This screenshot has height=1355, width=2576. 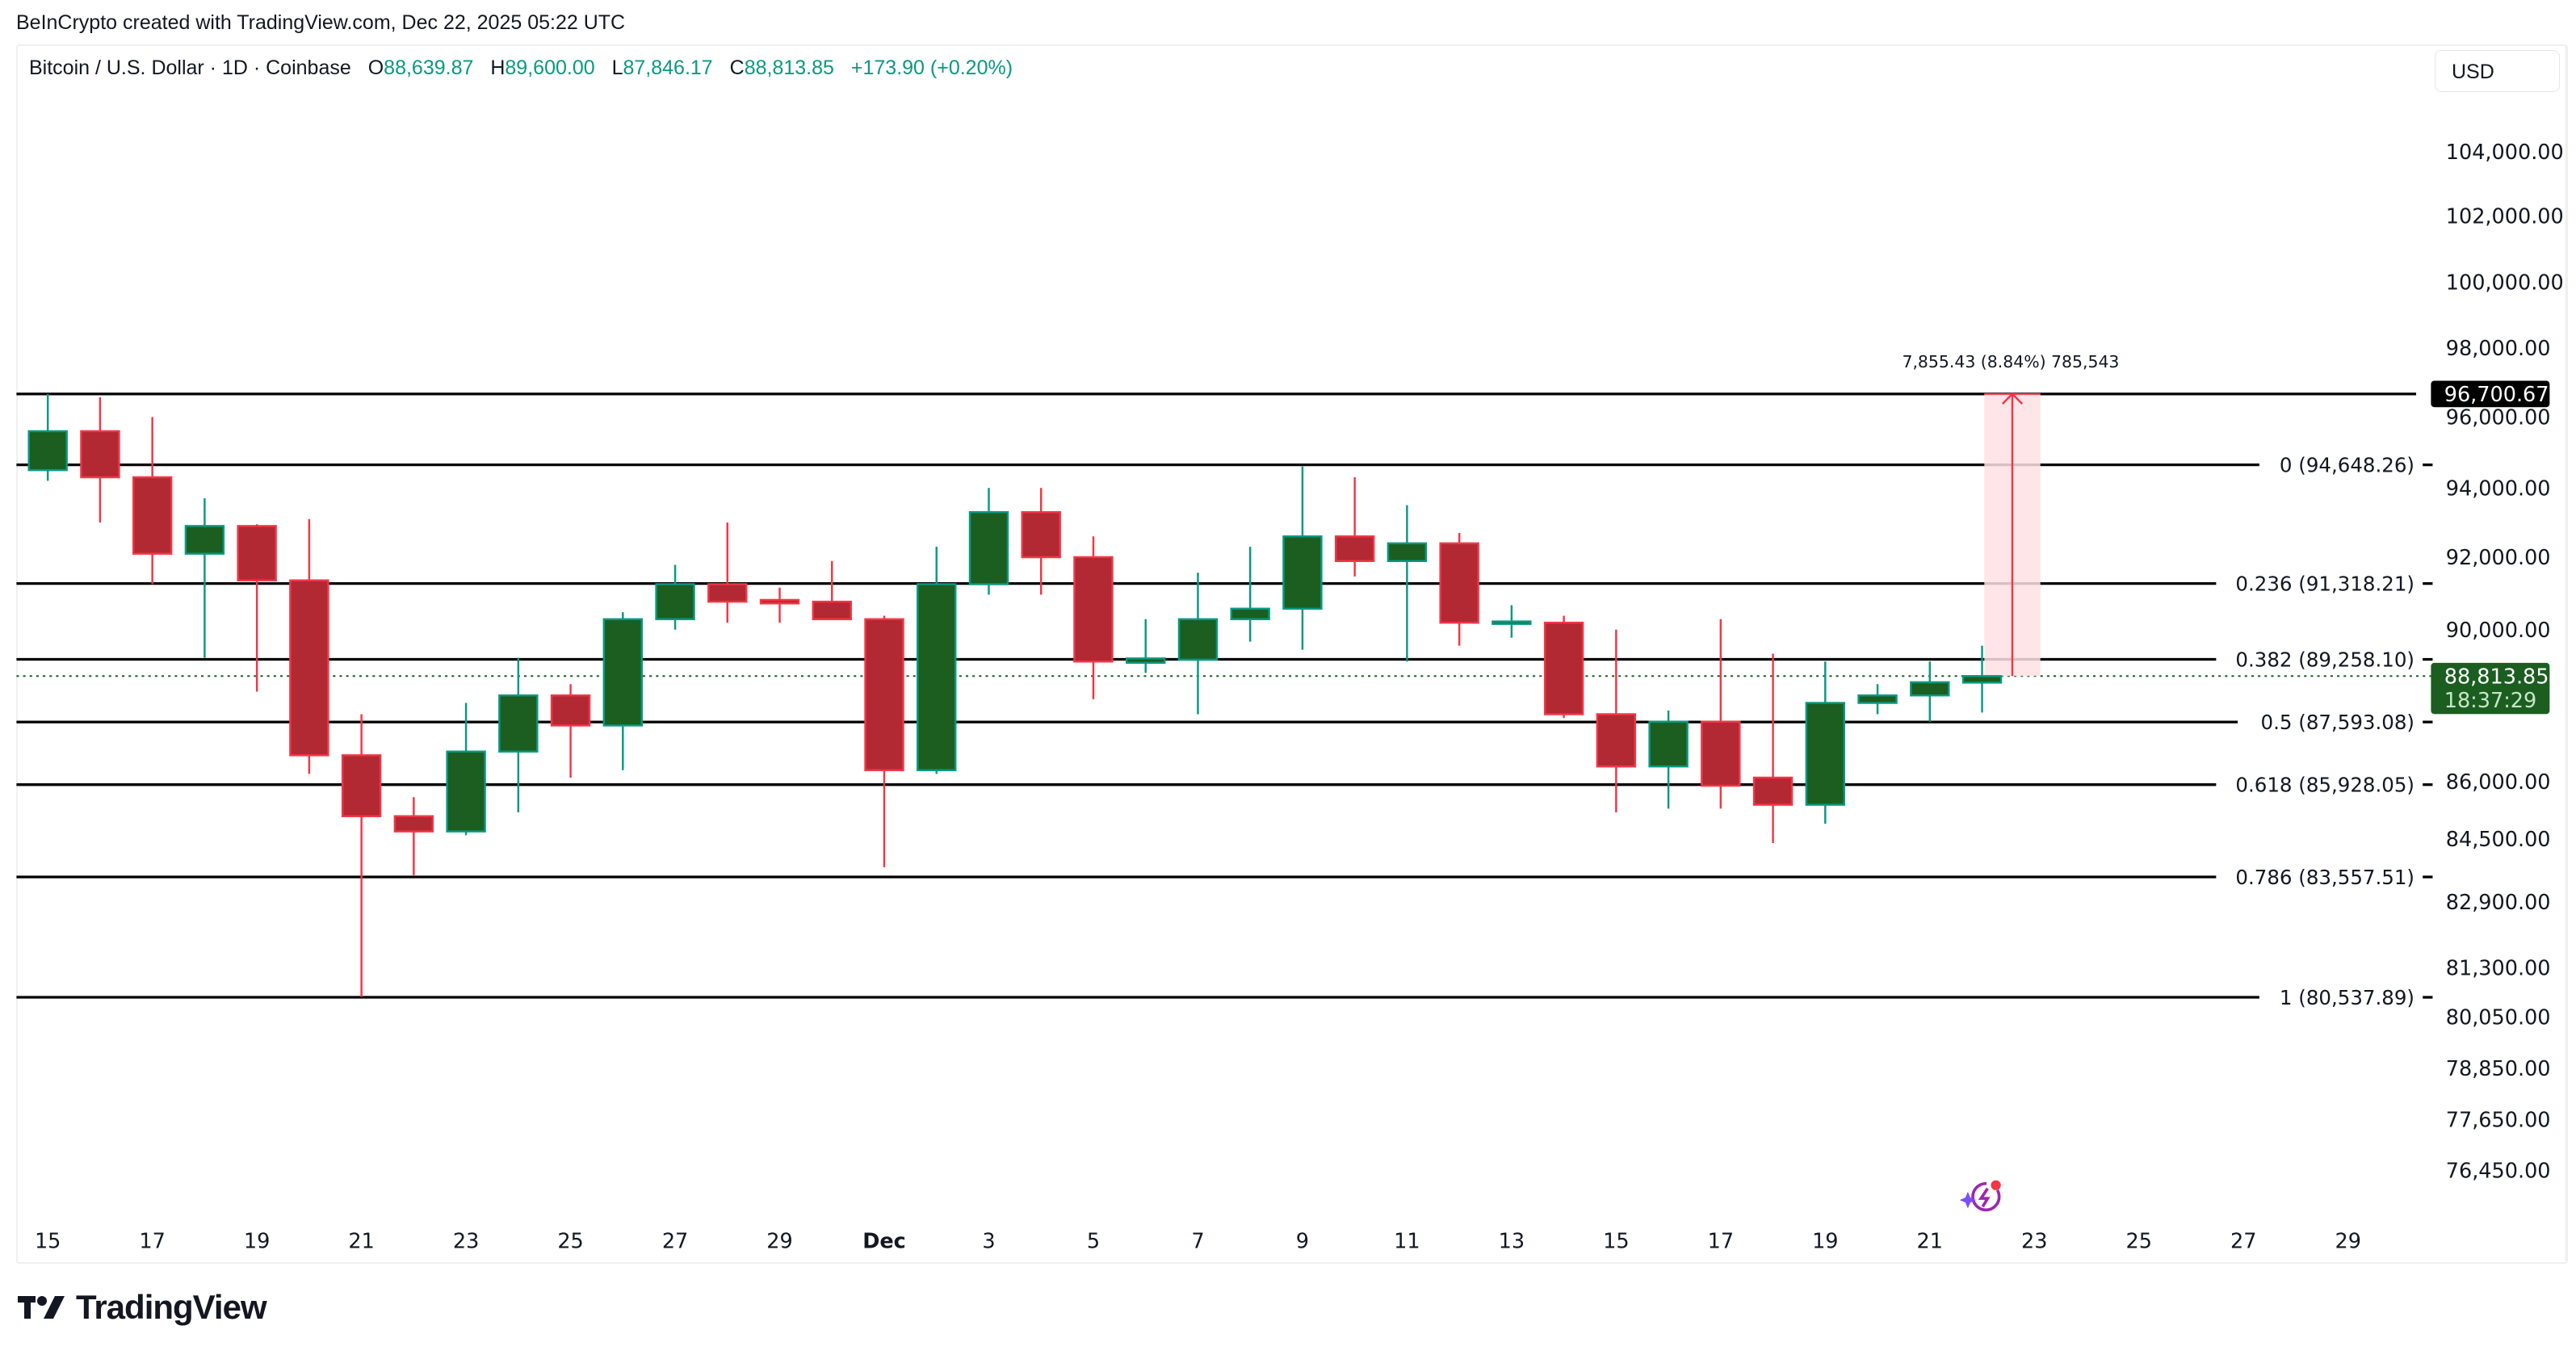 I want to click on price-tick-label: 80,050.00, so click(x=2498, y=1018).